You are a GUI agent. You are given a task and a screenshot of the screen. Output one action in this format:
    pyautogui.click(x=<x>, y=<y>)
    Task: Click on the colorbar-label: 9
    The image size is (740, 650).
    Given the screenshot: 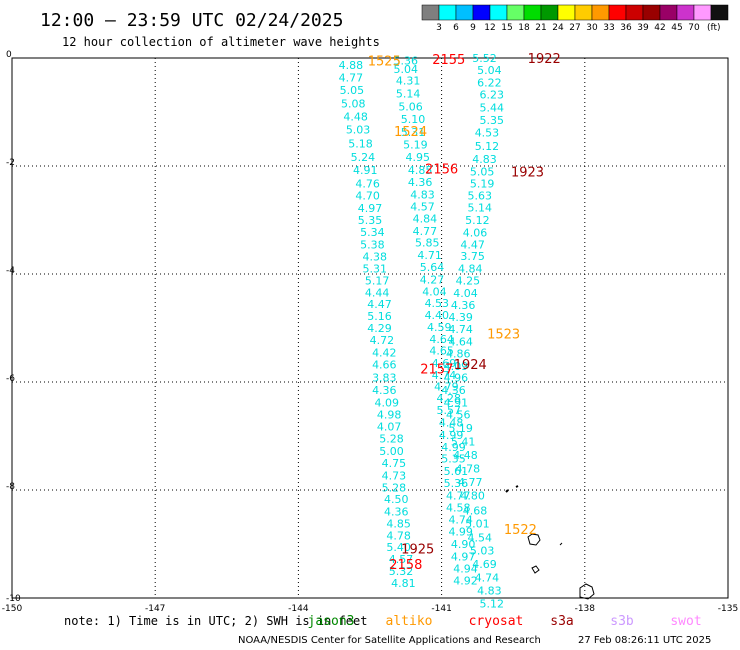 What is the action you would take?
    pyautogui.click(x=473, y=28)
    